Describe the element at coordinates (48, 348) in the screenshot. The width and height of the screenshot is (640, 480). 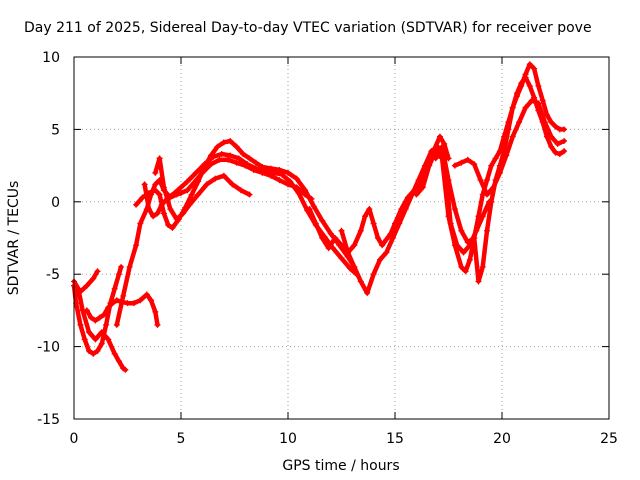
I see `y-tick-label: -10` at that location.